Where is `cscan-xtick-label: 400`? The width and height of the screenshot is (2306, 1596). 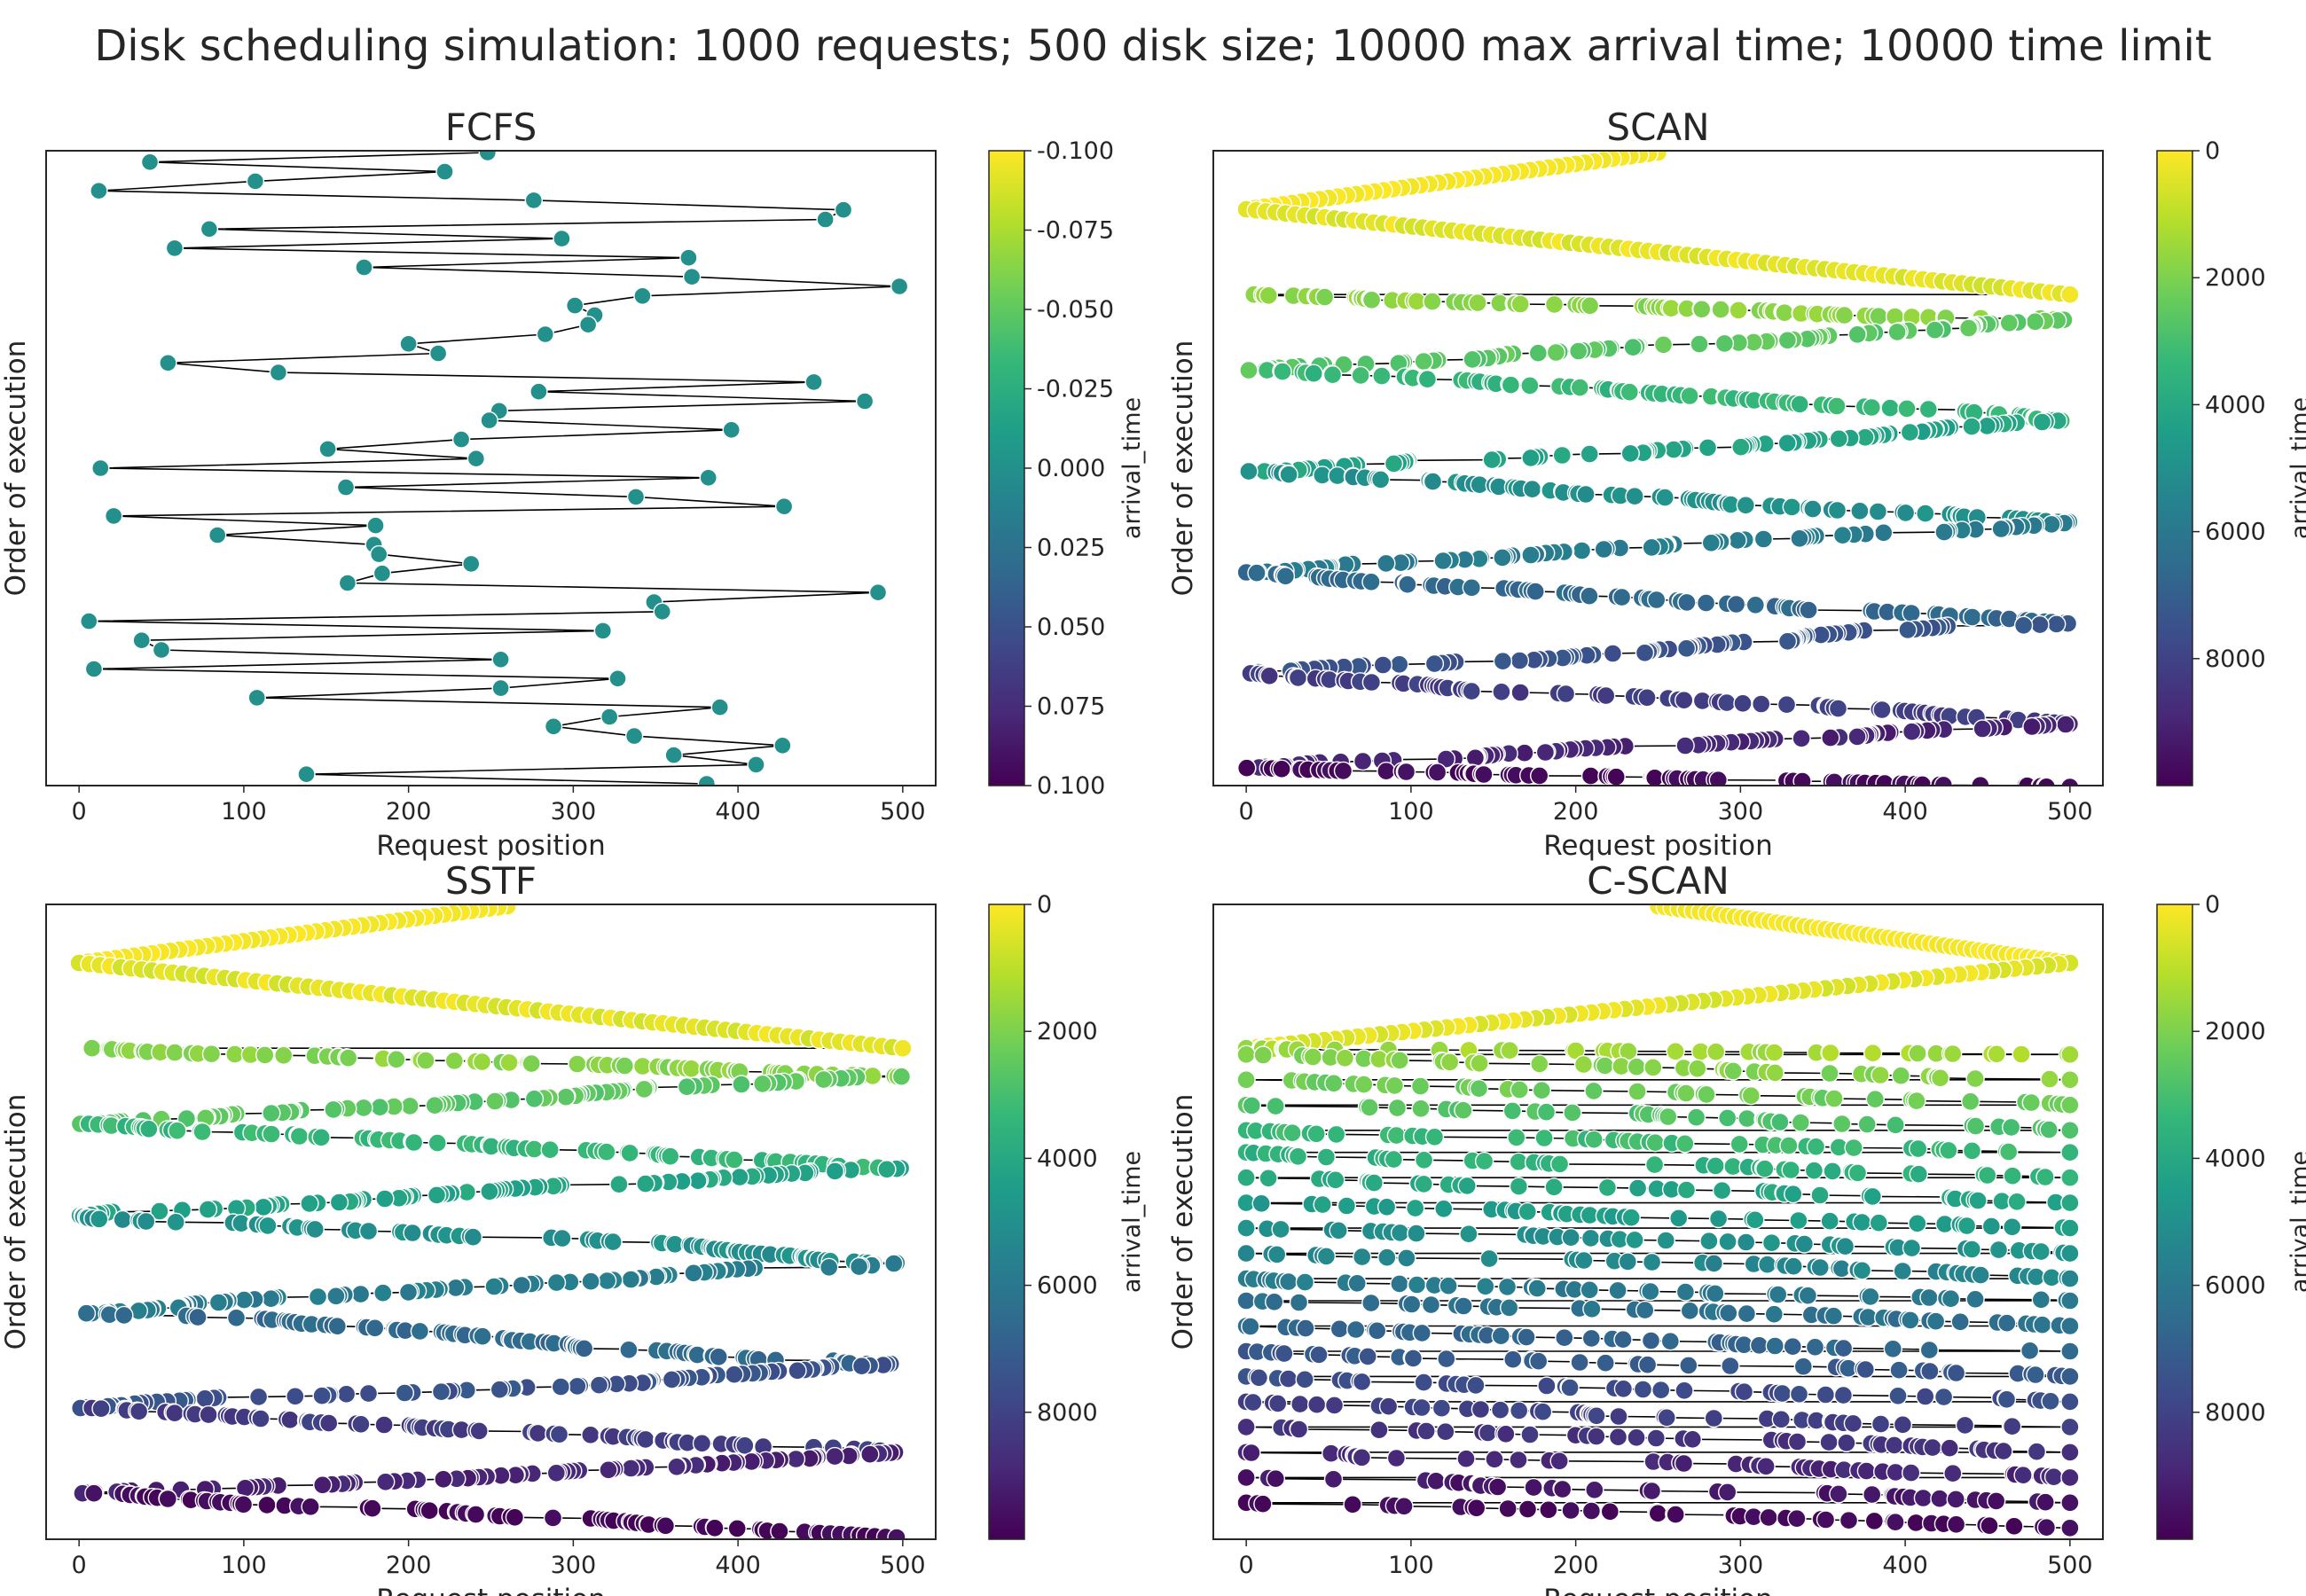
cscan-xtick-label: 400 is located at coordinates (1905, 1566).